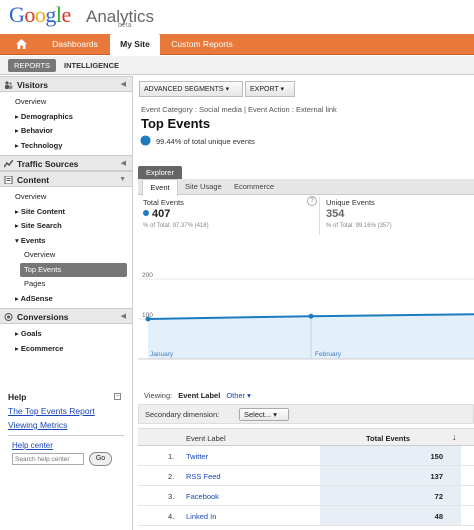  Describe the element at coordinates (388, 438) in the screenshot. I see `column-total-events: Total Events` at that location.